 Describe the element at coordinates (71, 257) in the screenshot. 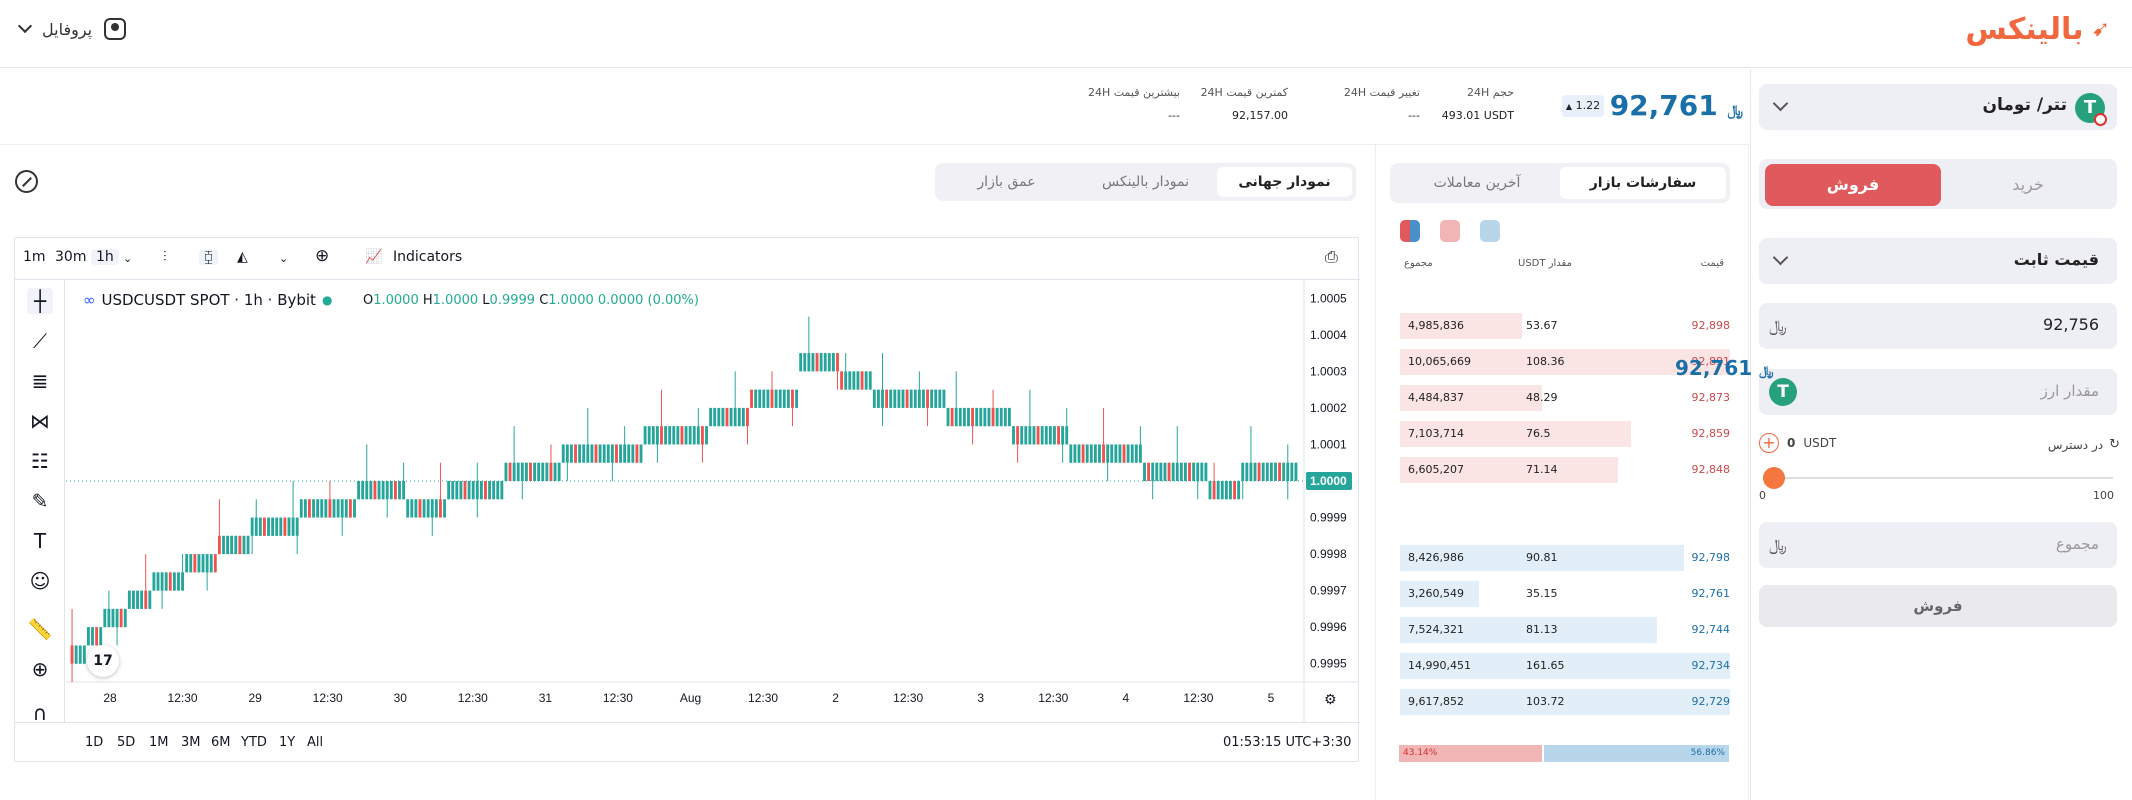

I see `interval-30m: 30m` at that location.